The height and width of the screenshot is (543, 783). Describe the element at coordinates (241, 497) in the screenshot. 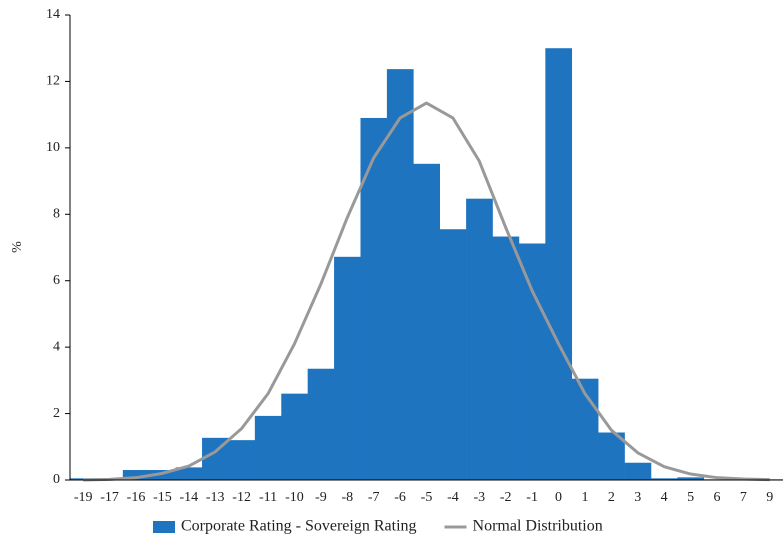

I see `x-tick-label: -12` at that location.